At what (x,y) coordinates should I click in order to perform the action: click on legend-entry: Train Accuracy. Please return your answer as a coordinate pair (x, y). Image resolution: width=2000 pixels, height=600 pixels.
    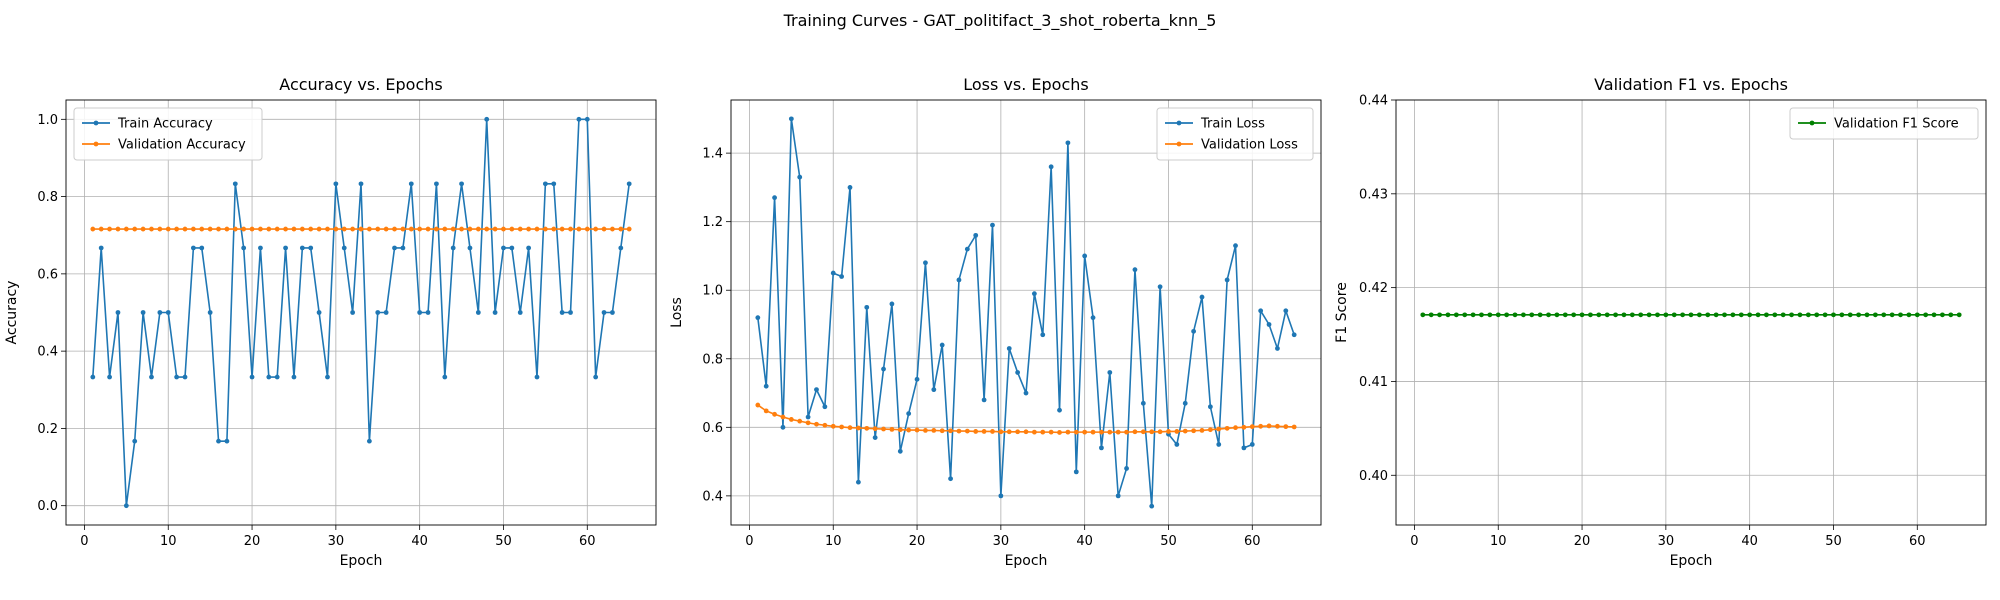
    Looking at the image, I should click on (165, 124).